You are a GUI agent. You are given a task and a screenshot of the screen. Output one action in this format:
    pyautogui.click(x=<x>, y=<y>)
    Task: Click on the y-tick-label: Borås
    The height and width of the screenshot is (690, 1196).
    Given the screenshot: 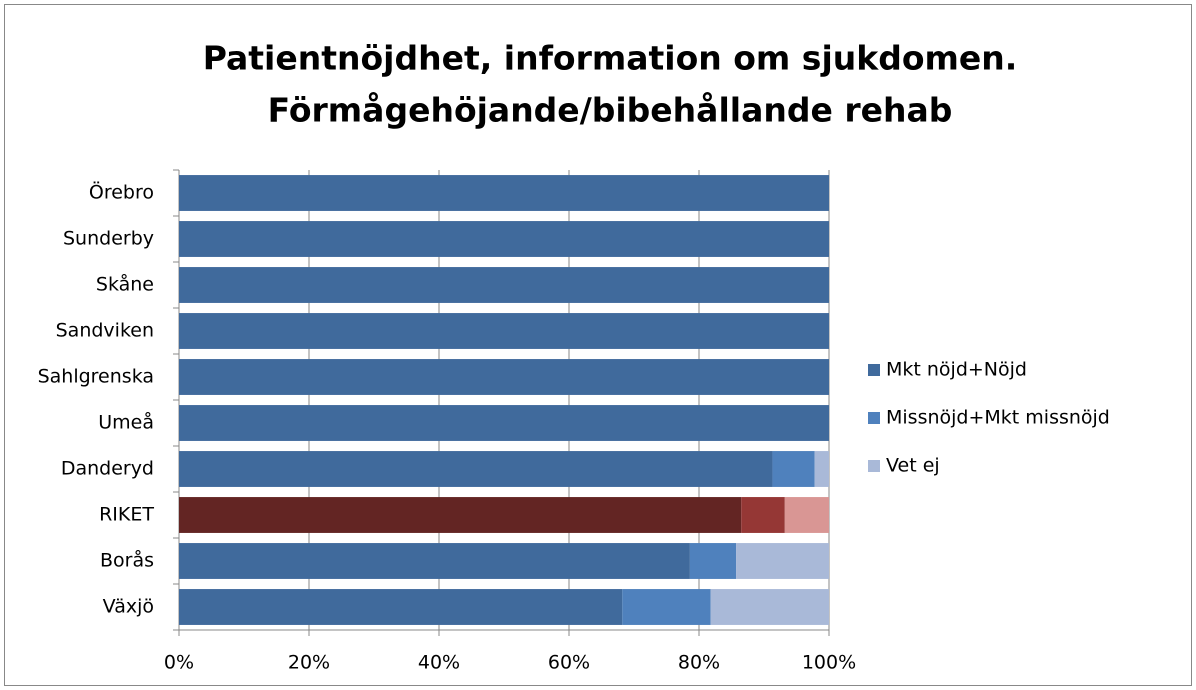 What is the action you would take?
    pyautogui.click(x=127, y=560)
    